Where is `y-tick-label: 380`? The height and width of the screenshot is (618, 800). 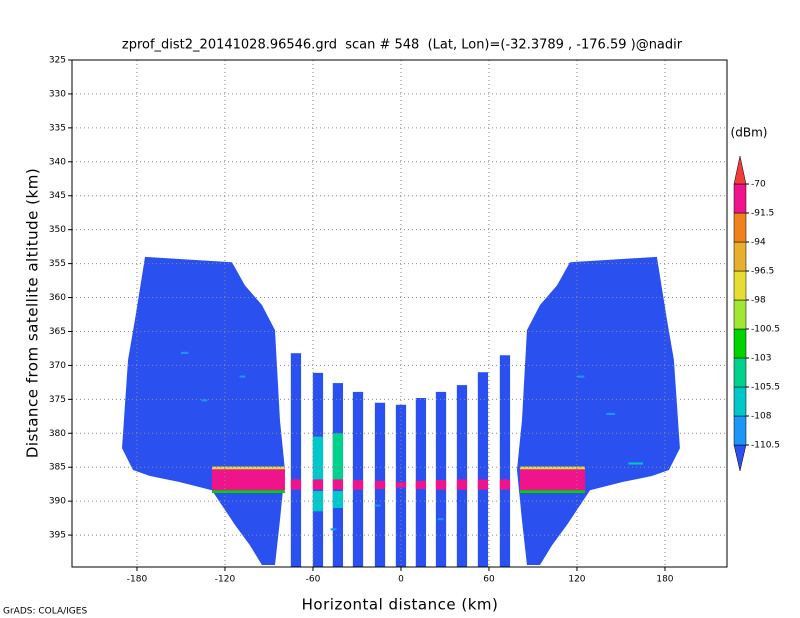 y-tick-label: 380 is located at coordinates (57, 434).